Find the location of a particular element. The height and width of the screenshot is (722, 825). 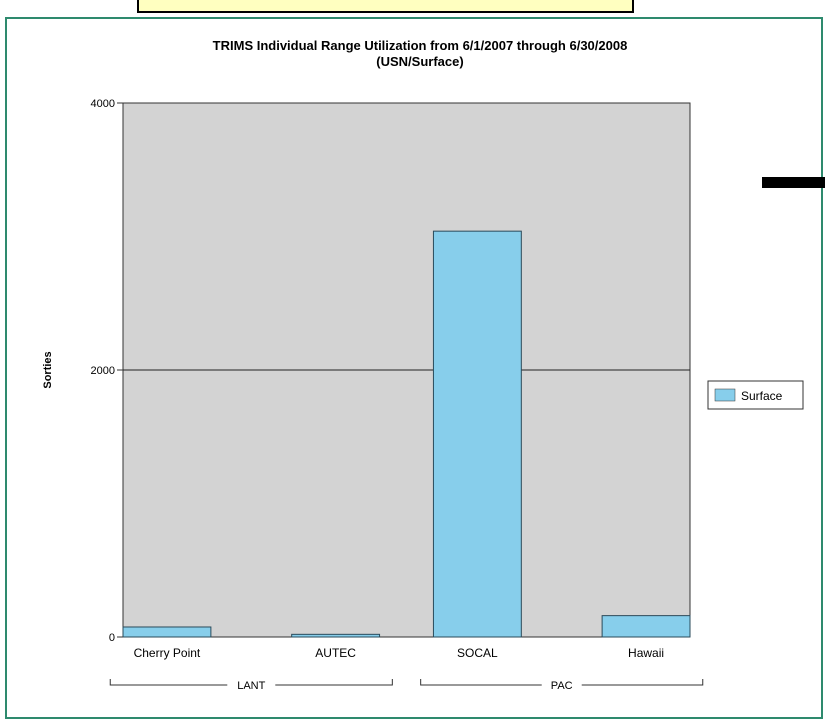

y-ticks: 0 2000 4000 is located at coordinates (107, 371).